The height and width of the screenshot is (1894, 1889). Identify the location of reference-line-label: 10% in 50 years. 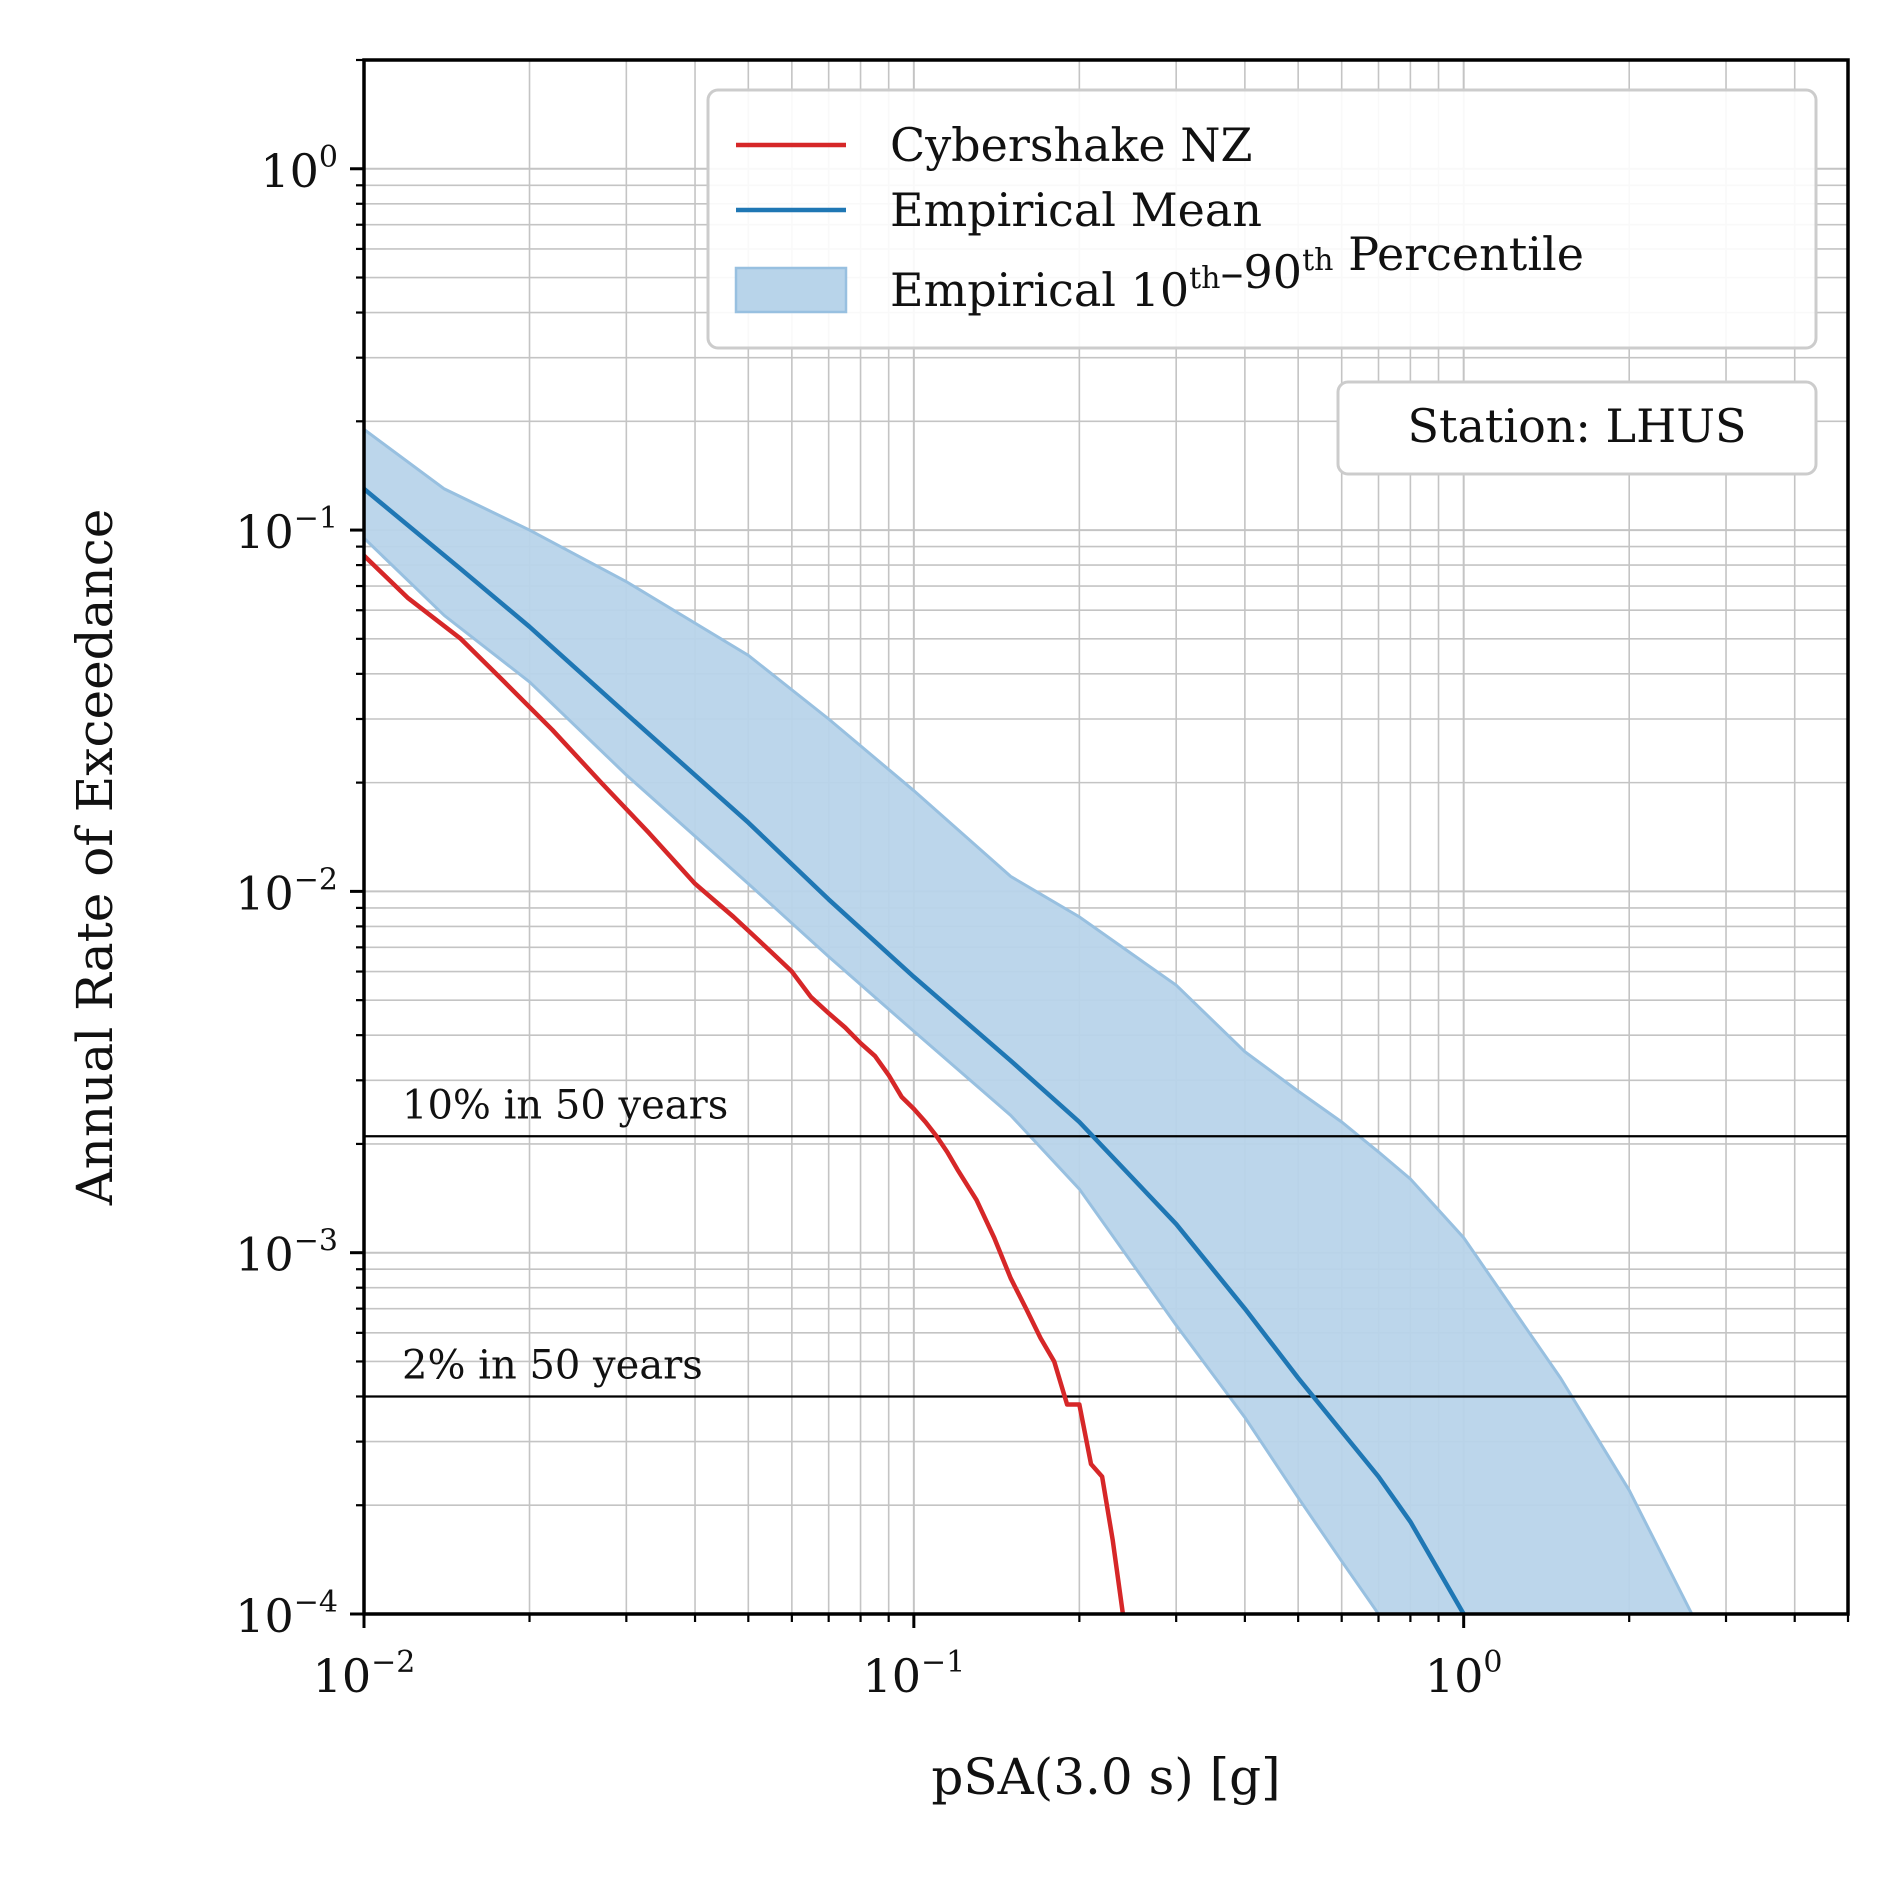
(565, 1105).